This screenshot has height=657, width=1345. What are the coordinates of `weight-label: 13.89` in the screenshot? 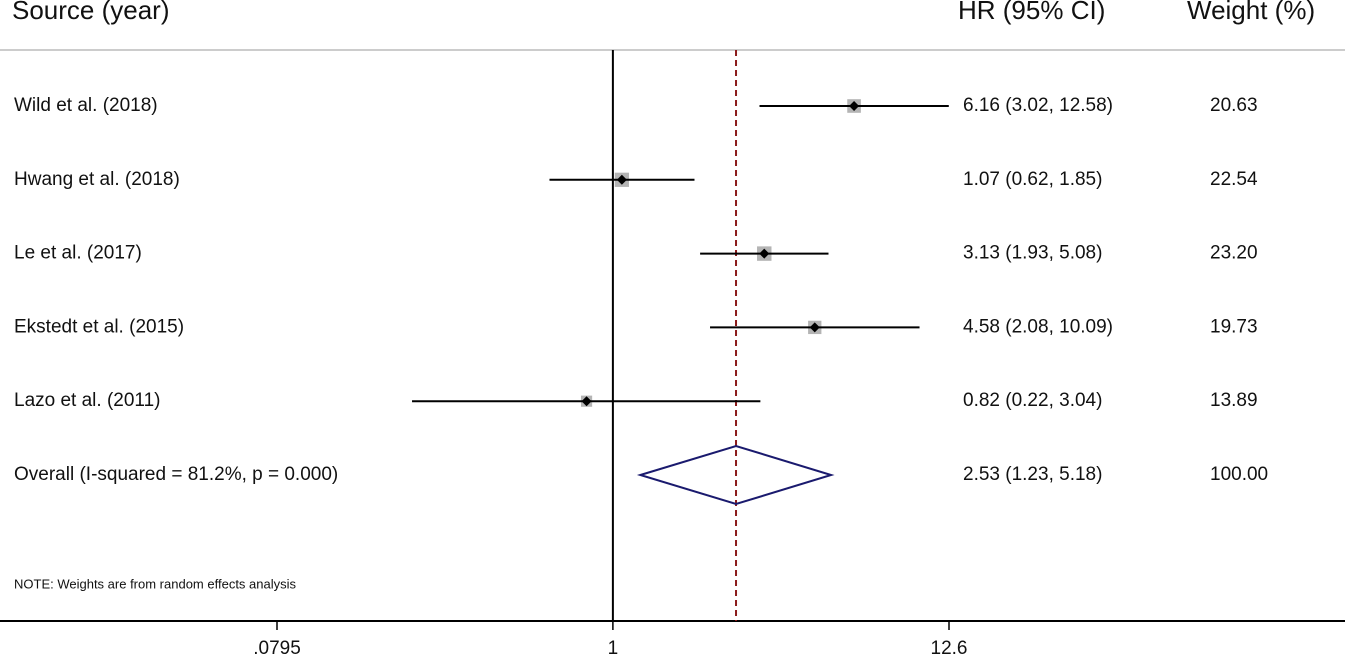 It's located at (1234, 400).